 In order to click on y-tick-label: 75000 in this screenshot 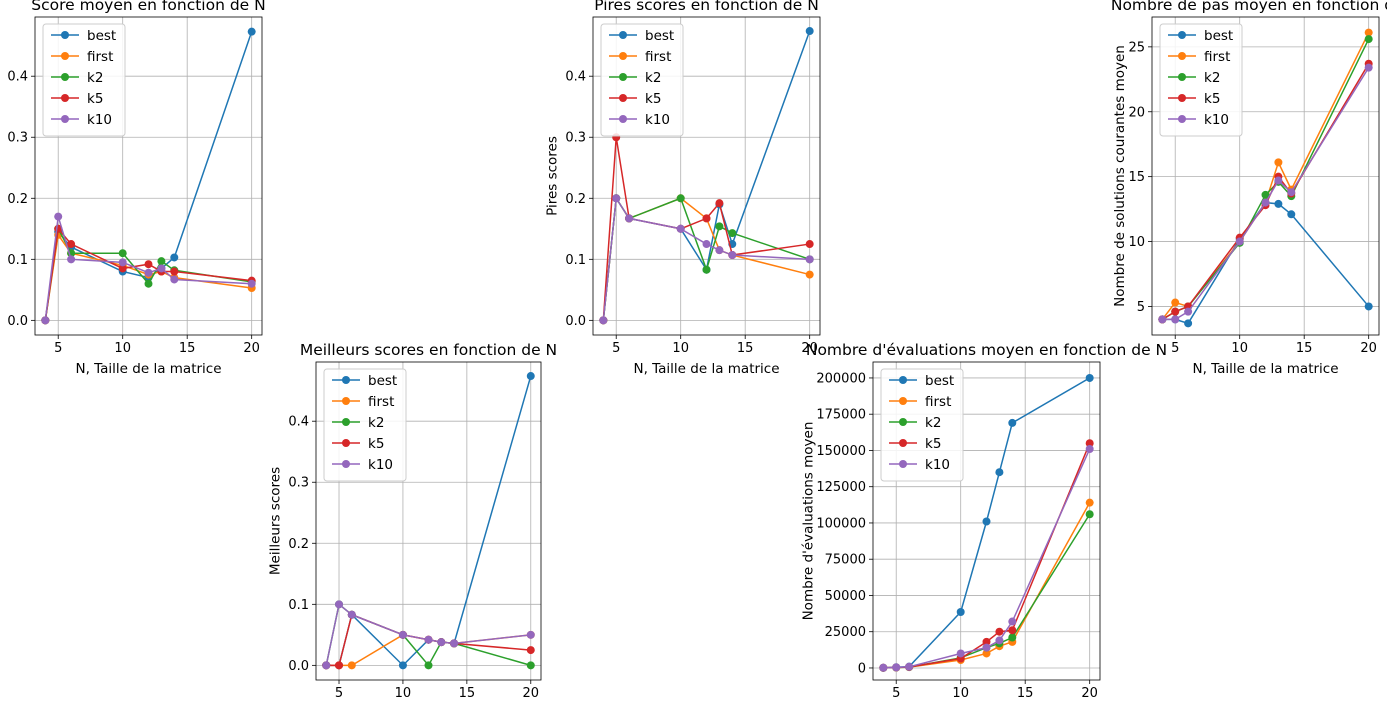, I will do `click(845, 560)`.